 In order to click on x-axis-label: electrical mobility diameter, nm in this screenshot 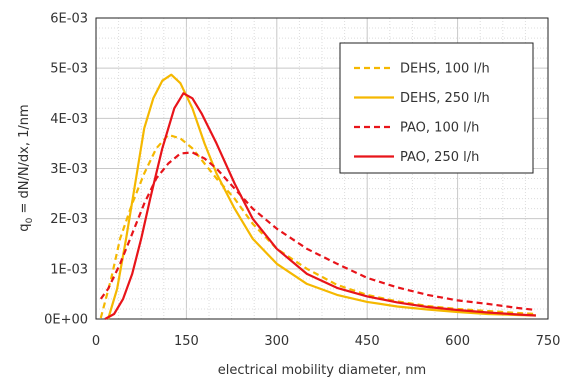, I will do `click(322, 370)`.